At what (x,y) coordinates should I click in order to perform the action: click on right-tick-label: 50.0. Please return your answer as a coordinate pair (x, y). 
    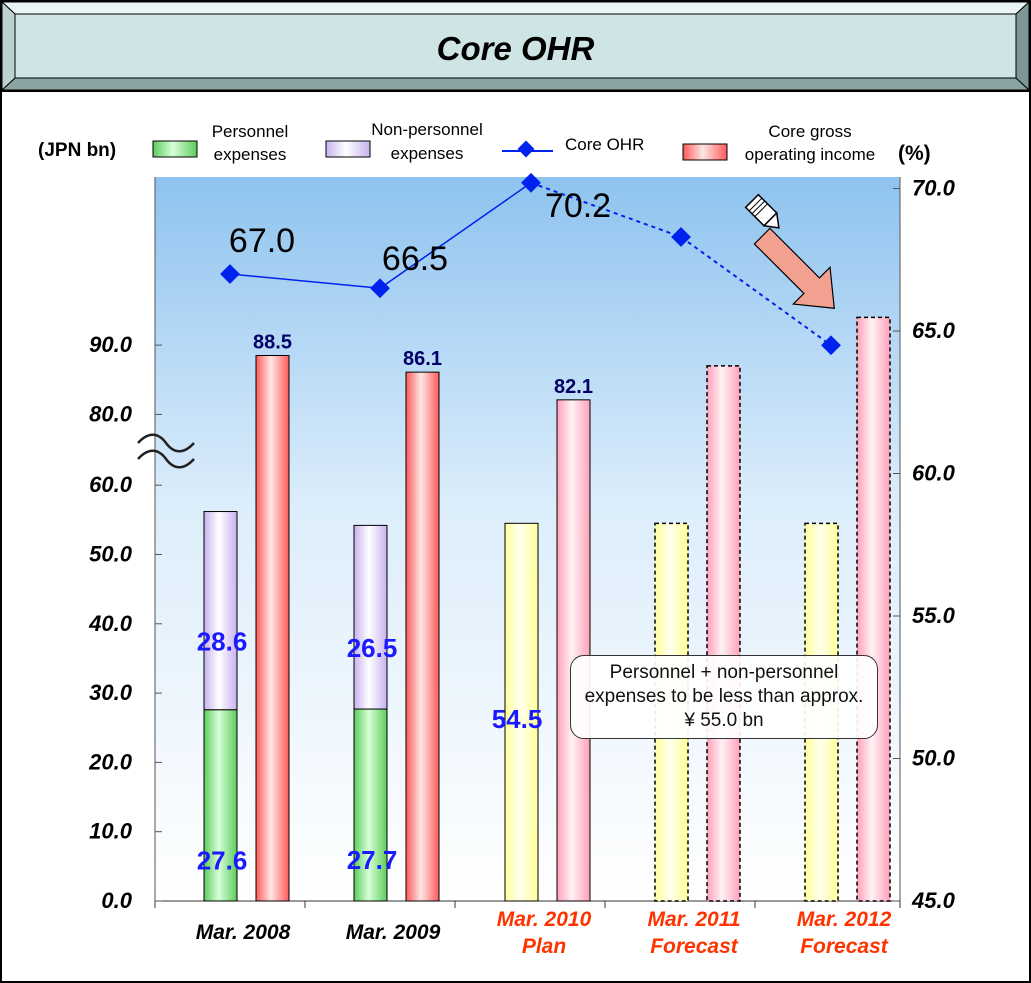
    Looking at the image, I should click on (934, 758).